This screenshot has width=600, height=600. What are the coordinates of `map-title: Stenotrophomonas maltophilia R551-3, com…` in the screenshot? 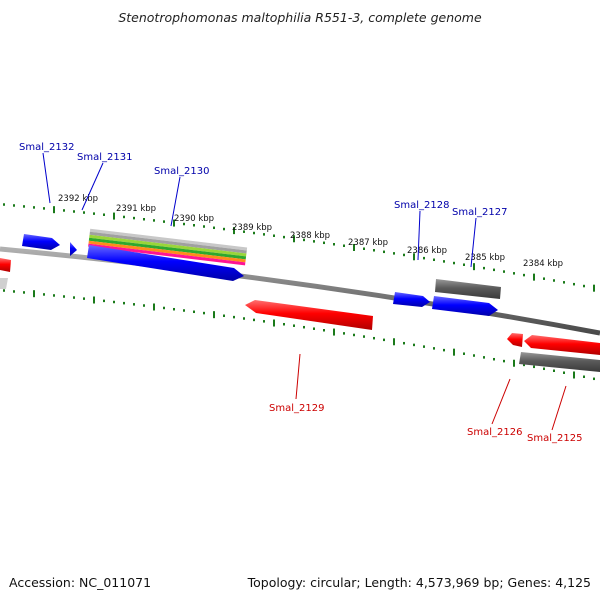 It's located at (300, 17).